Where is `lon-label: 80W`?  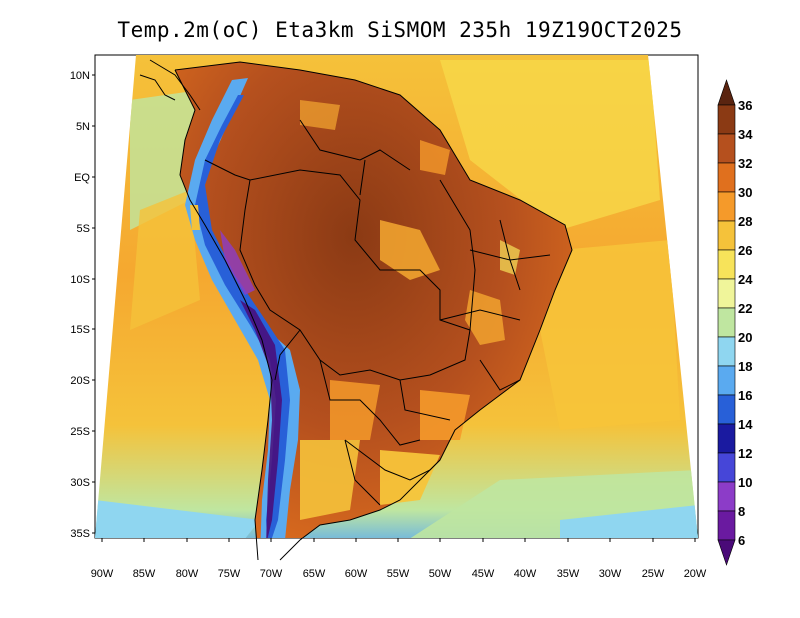 lon-label: 80W is located at coordinates (187, 574).